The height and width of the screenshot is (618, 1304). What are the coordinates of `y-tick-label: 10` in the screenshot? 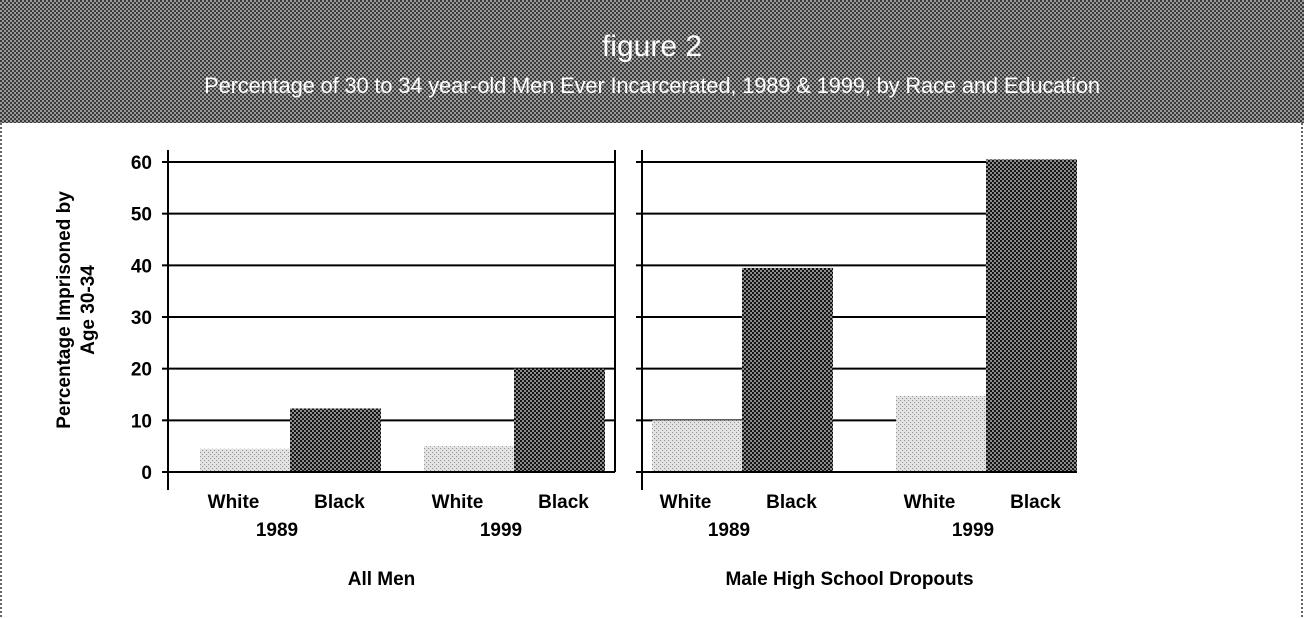 It's located at (141, 421).